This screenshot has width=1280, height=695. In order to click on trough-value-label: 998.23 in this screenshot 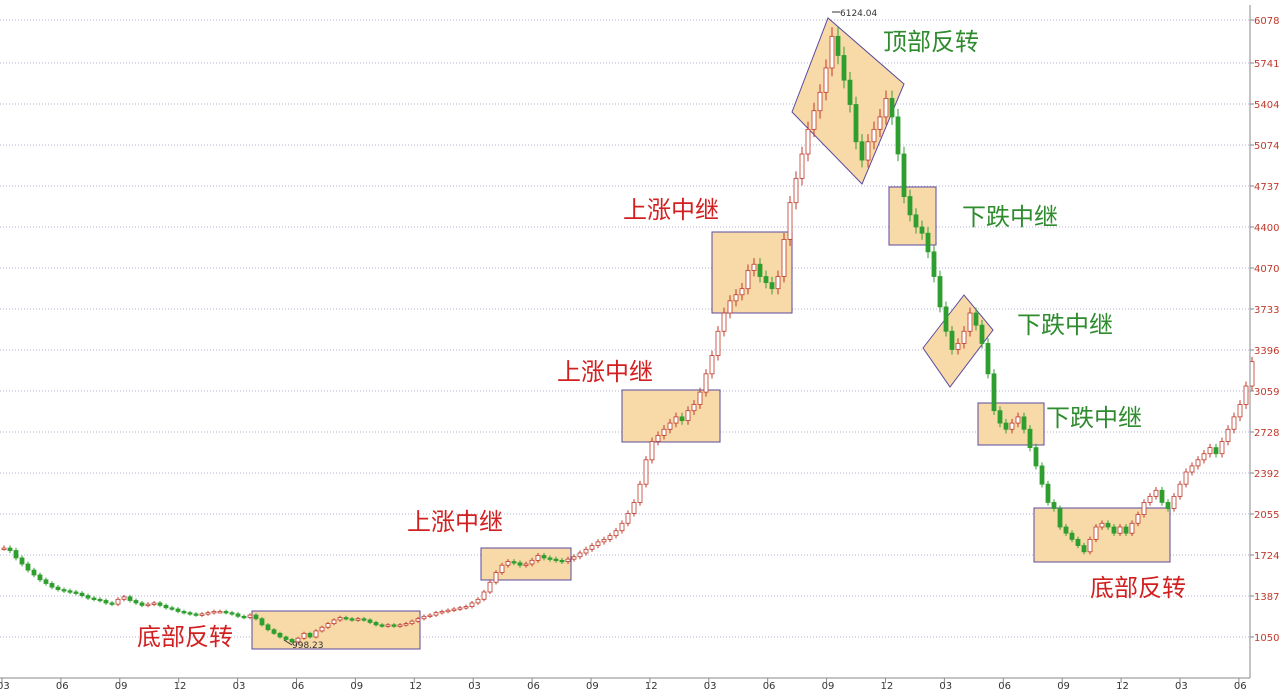, I will do `click(308, 646)`.